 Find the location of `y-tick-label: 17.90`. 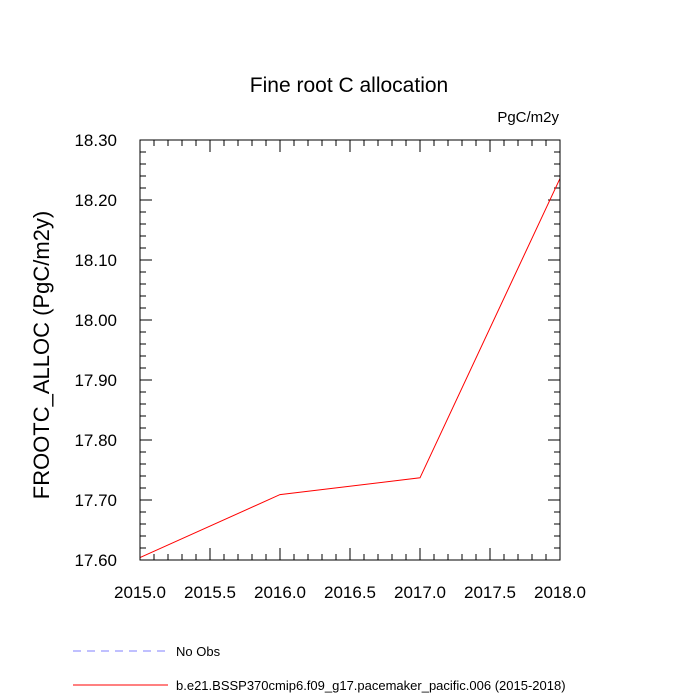

y-tick-label: 17.90 is located at coordinates (95, 380).